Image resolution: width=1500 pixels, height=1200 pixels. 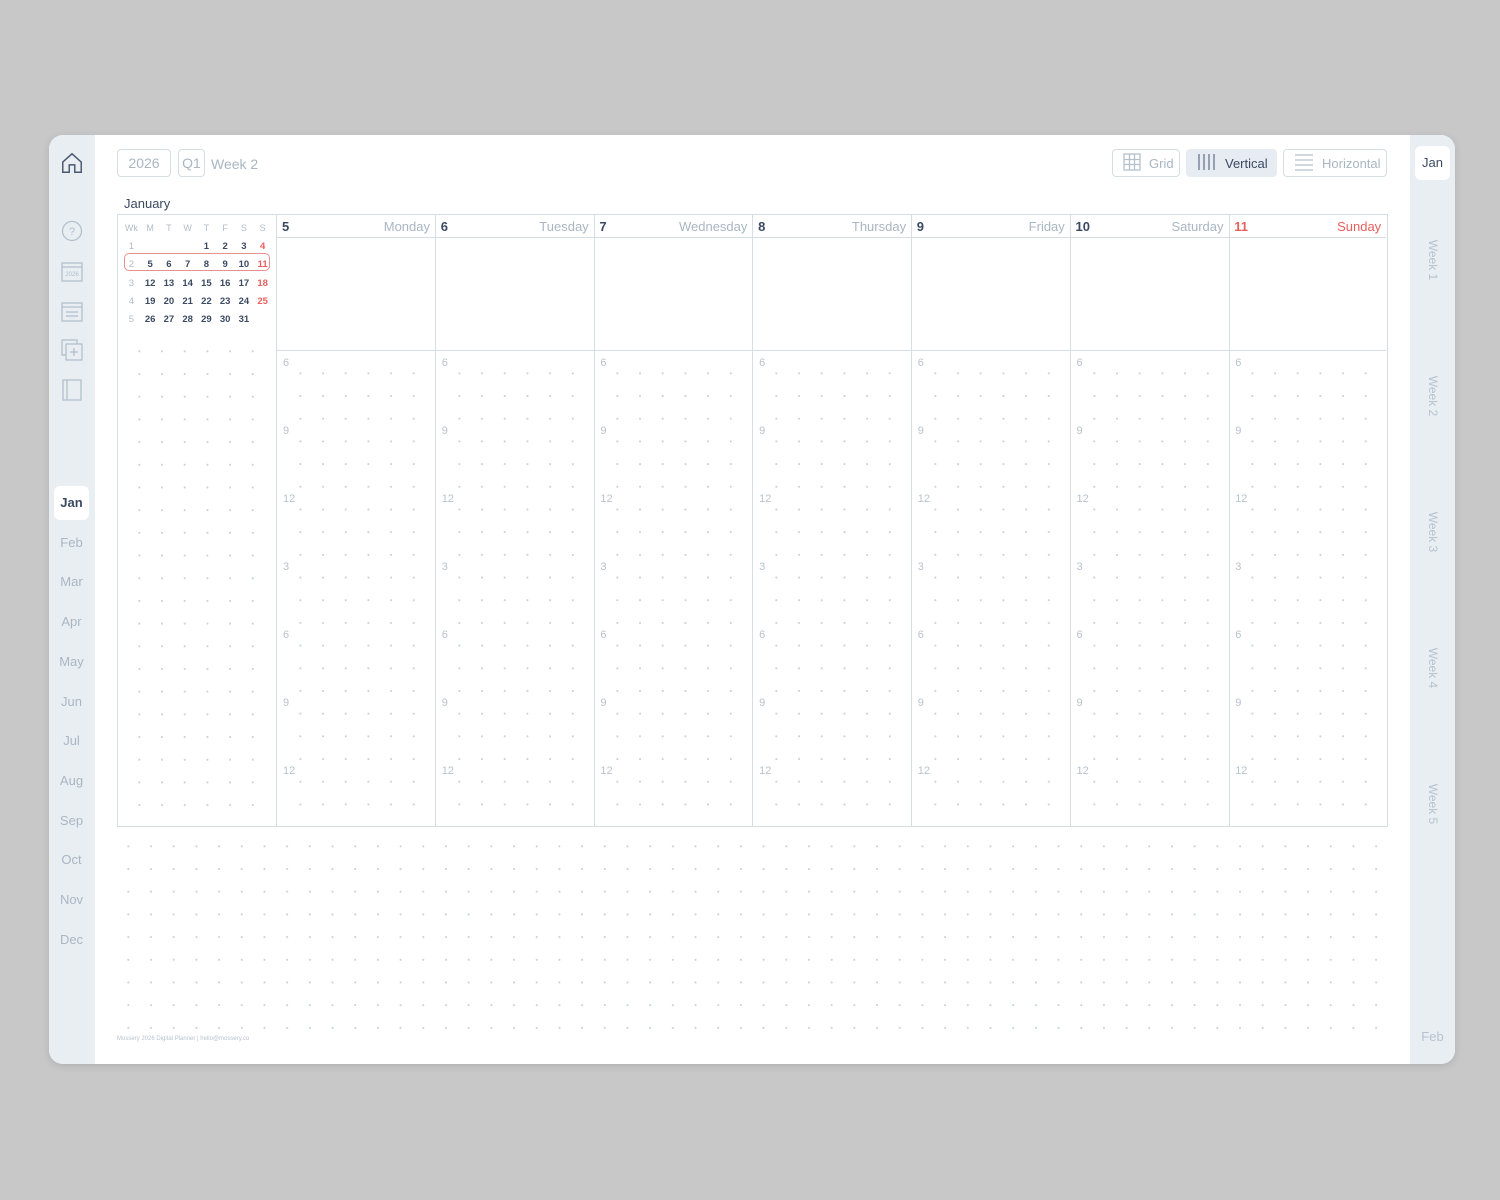 I want to click on day-column-sunday: 11 Sunday 6 9 12 3 6 9 12, so click(x=1308, y=520).